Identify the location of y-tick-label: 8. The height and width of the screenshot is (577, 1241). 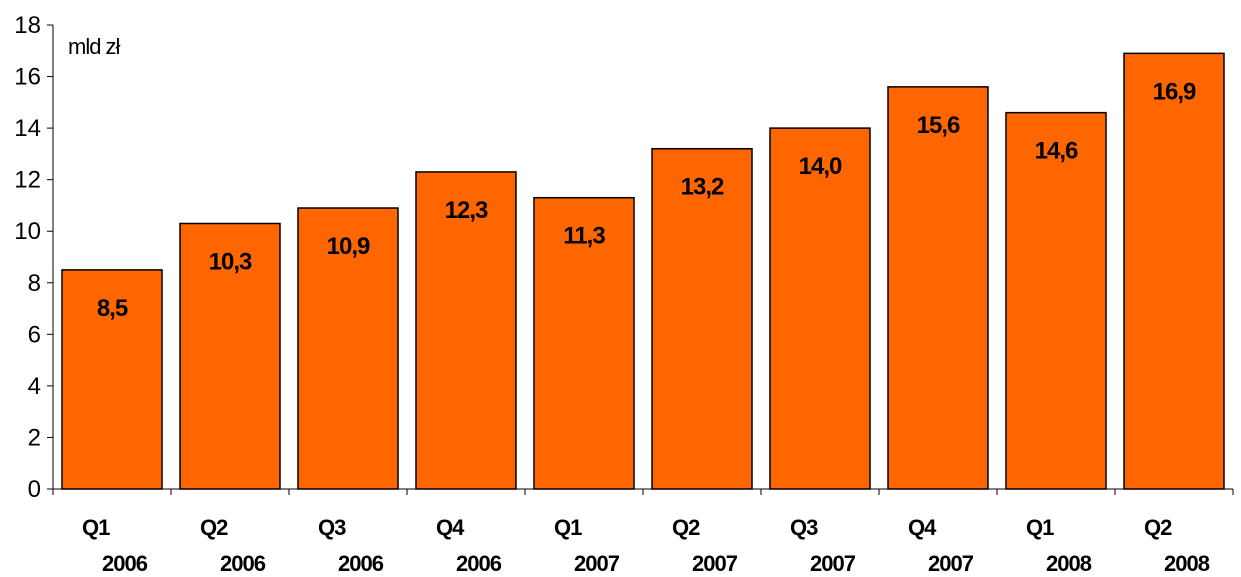
(34, 283).